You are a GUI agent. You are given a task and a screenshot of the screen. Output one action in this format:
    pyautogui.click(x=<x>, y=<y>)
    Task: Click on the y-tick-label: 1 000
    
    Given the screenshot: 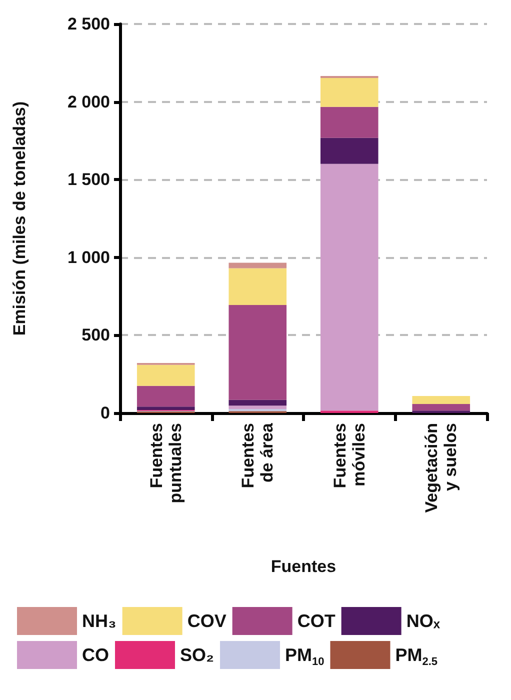 What is the action you would take?
    pyautogui.click(x=88, y=257)
    